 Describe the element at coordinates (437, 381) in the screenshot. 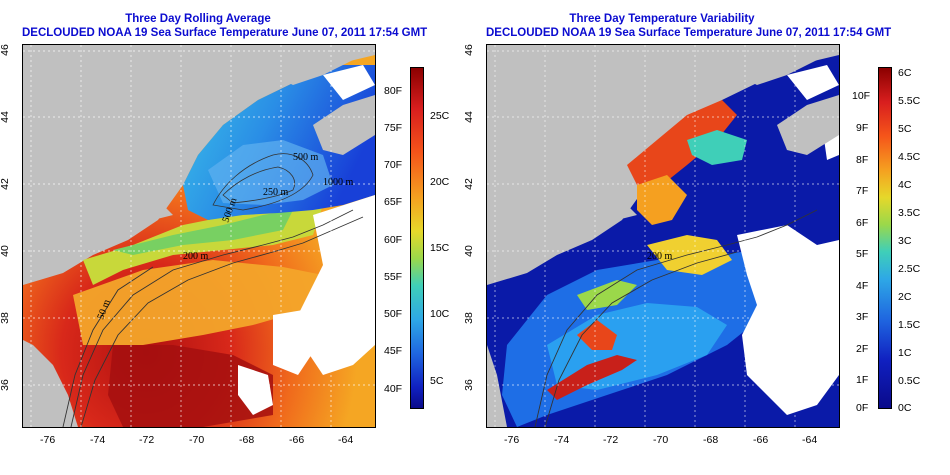

I see `left-cb-c-5: 5C` at that location.